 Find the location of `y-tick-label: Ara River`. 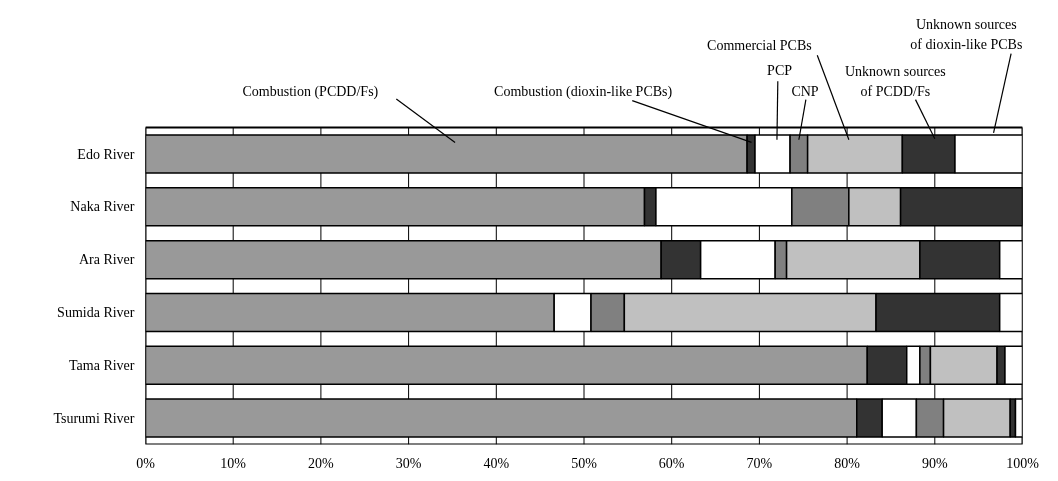

y-tick-label: Ara River is located at coordinates (106, 260).